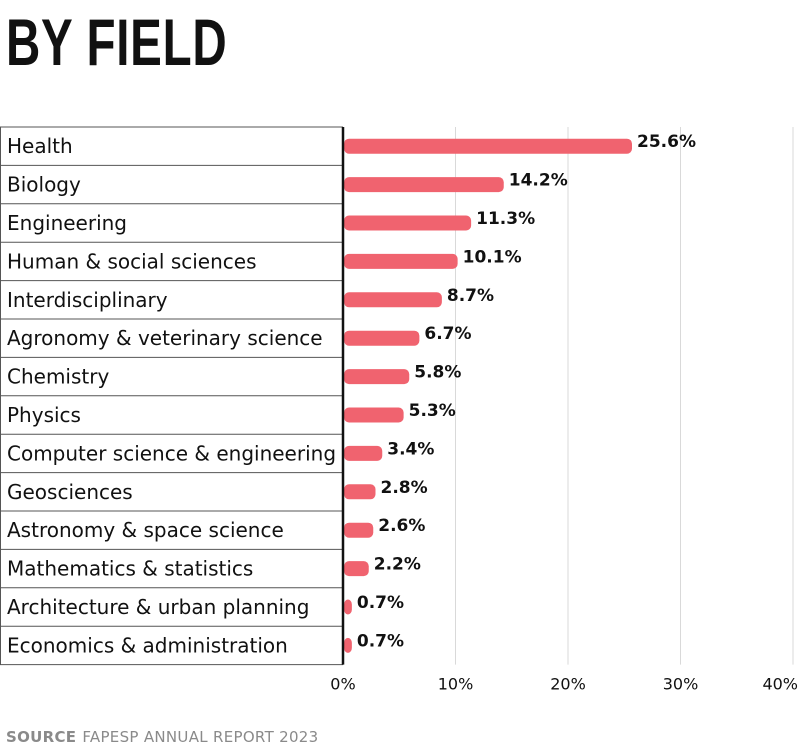  I want to click on x-tick-label: 40%, so click(780, 684).